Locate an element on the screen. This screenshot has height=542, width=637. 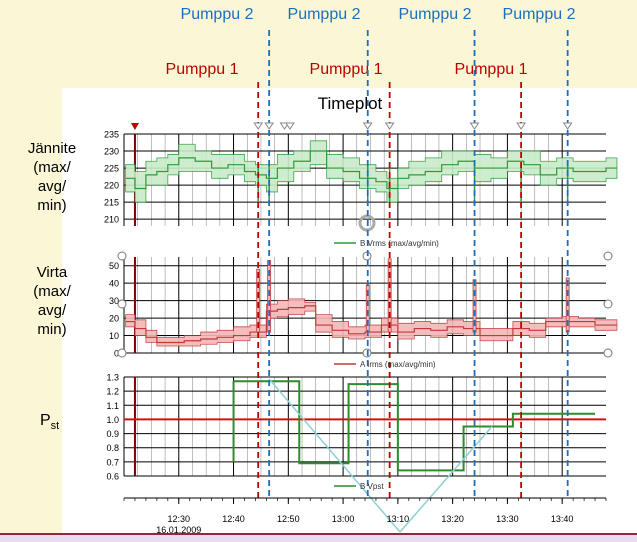
voltage-y-tick-label: 225 is located at coordinates (111, 169).